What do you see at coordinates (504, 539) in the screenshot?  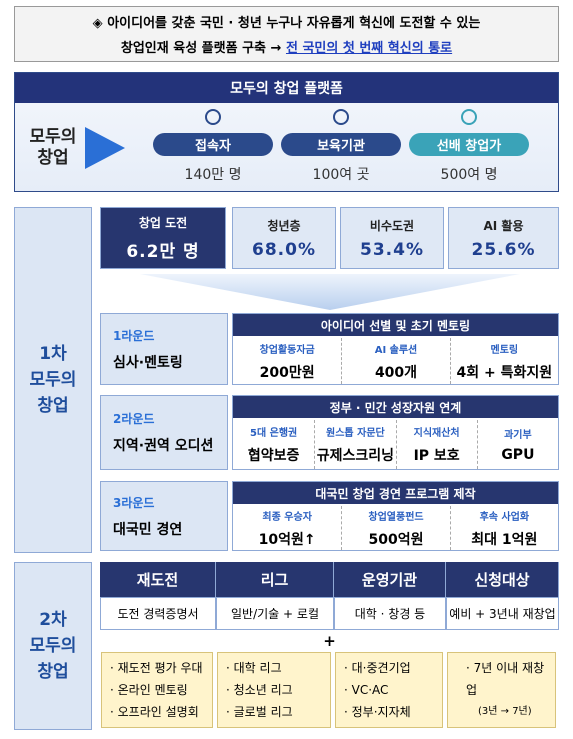 I see `item-value: 최대 1억원` at bounding box center [504, 539].